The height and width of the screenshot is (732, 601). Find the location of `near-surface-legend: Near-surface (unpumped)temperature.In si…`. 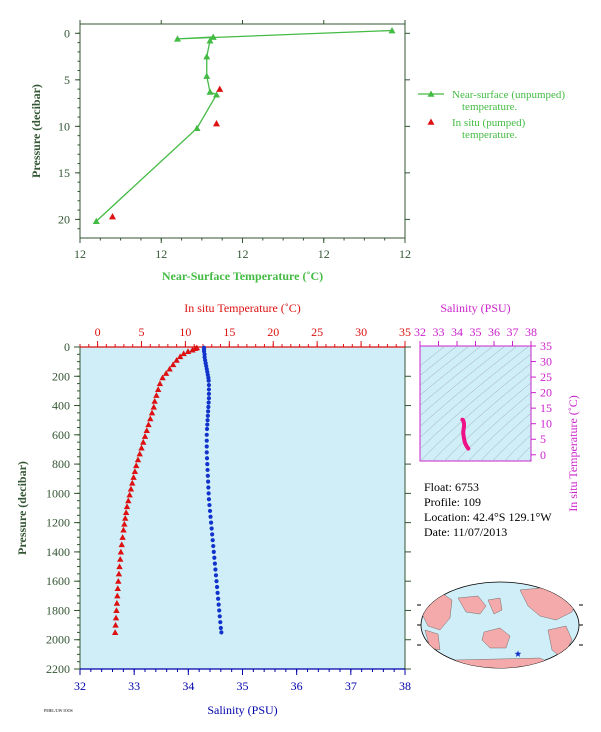

near-surface-legend: Near-surface (unpumped)temperature.In si… is located at coordinates (491, 115).